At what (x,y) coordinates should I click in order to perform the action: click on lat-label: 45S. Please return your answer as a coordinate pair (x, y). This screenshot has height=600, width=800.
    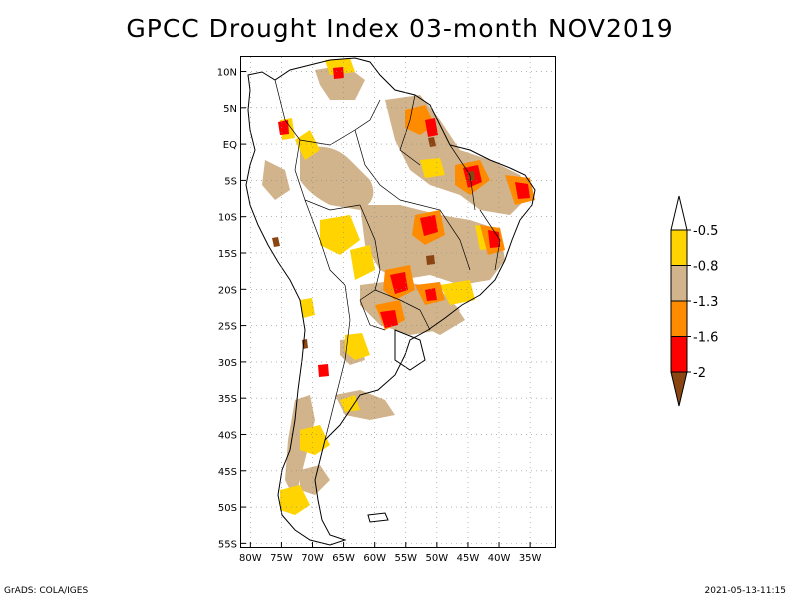
    Looking at the image, I should click on (227, 472).